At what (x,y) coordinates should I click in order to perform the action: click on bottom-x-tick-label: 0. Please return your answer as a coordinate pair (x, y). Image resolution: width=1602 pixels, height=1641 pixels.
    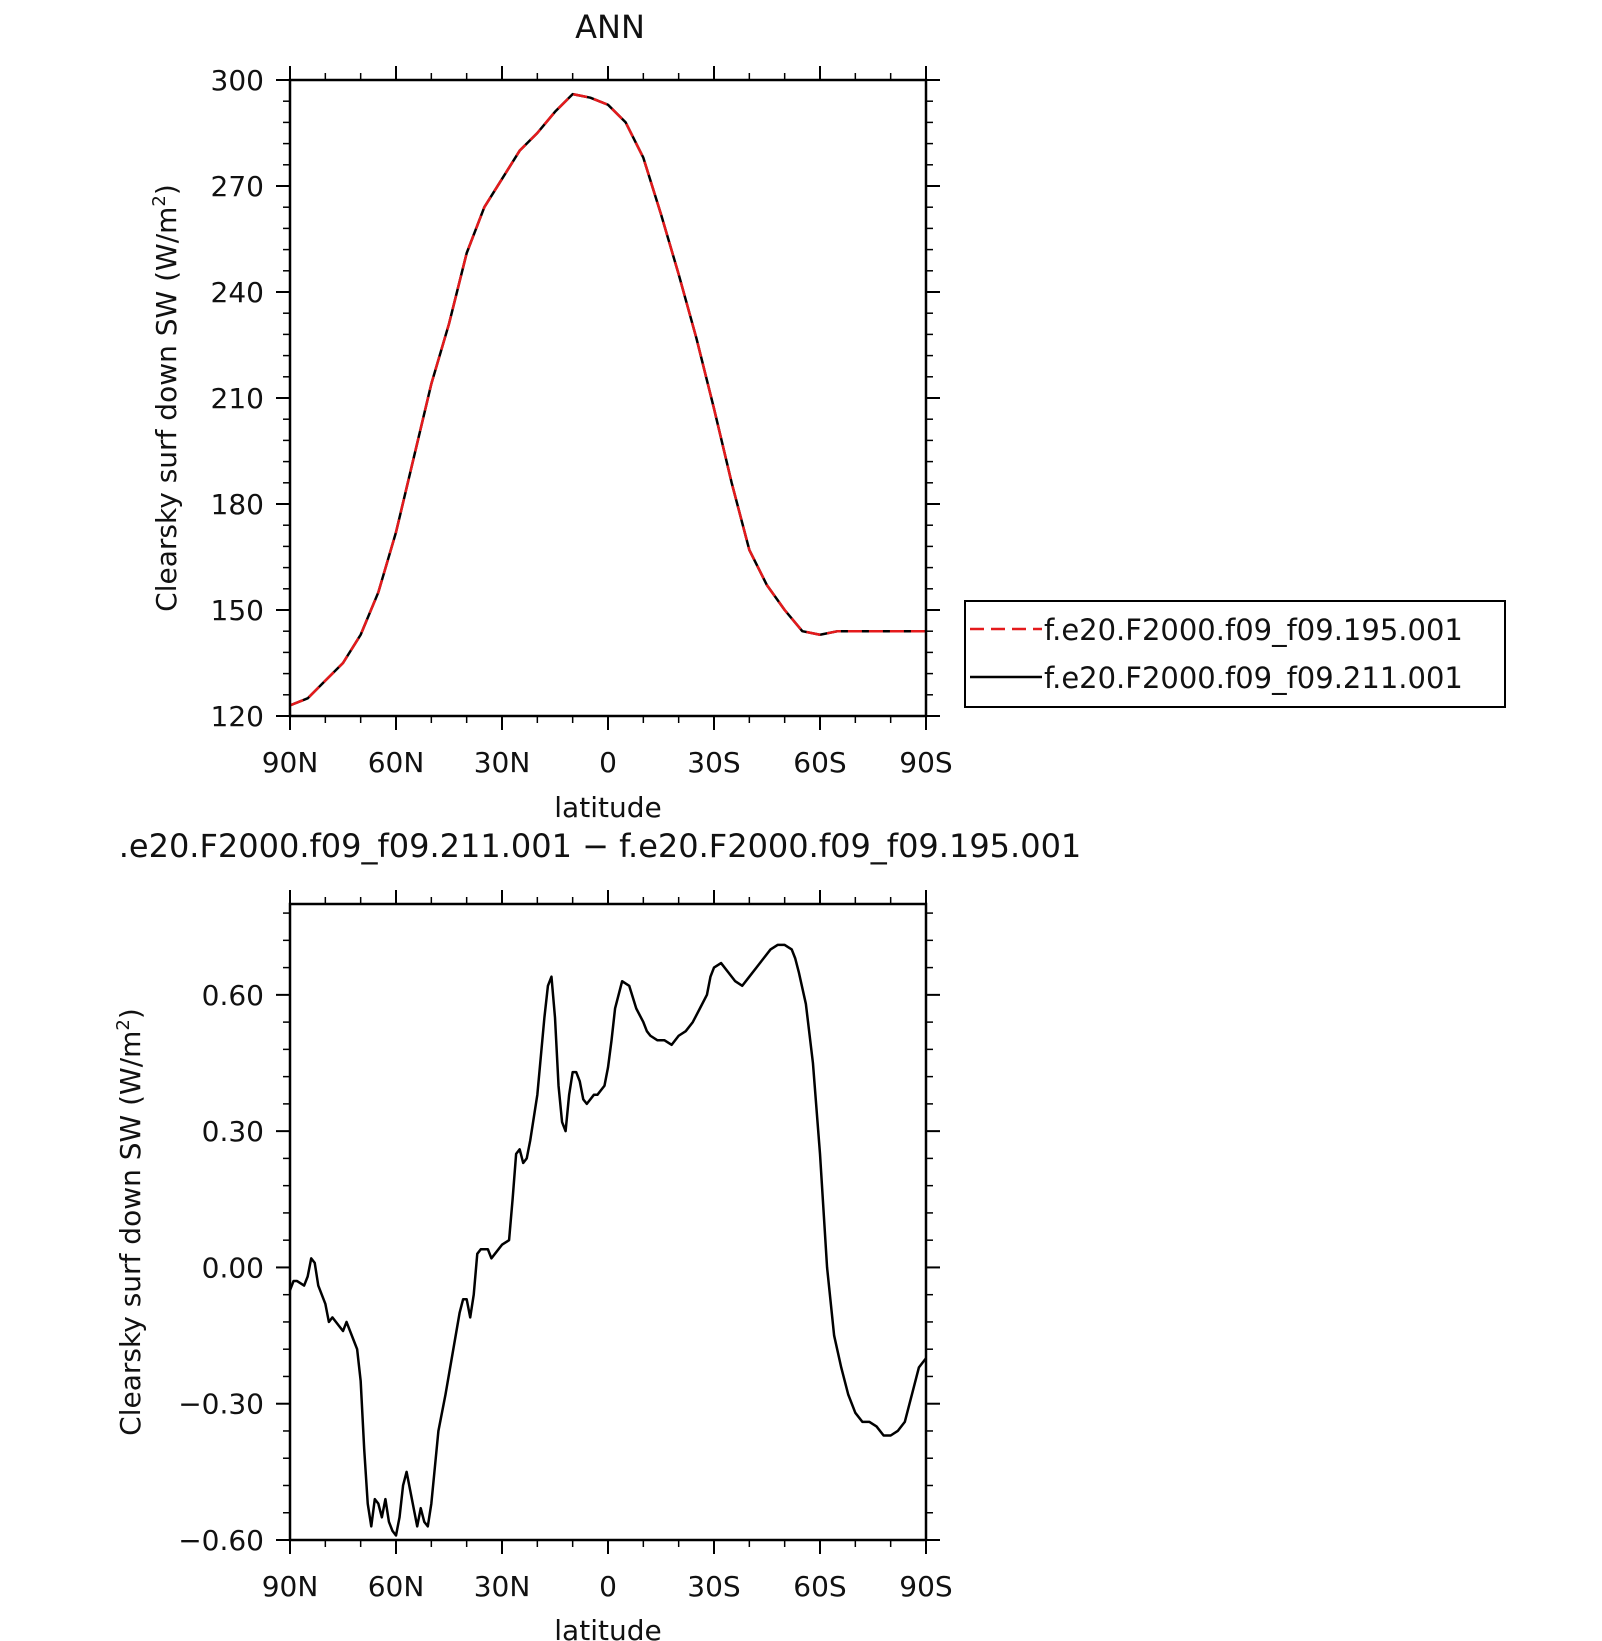
    Looking at the image, I should click on (608, 1586).